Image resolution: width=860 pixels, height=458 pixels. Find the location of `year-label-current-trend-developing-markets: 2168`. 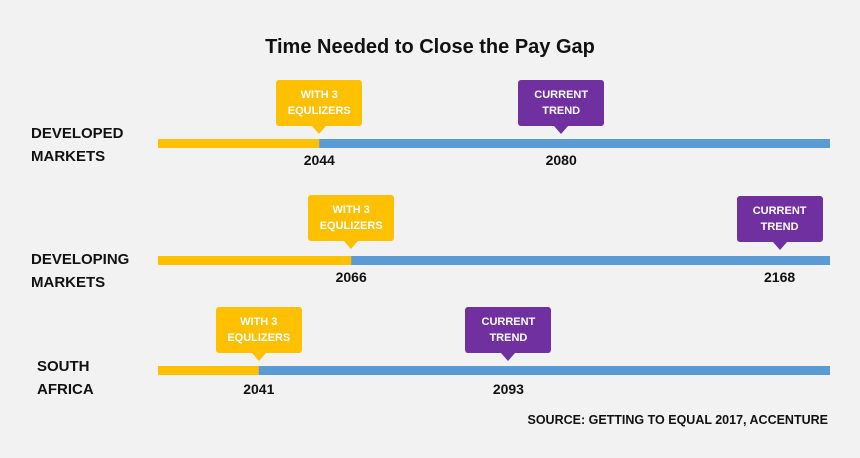

year-label-current-trend-developing-markets: 2168 is located at coordinates (780, 277).